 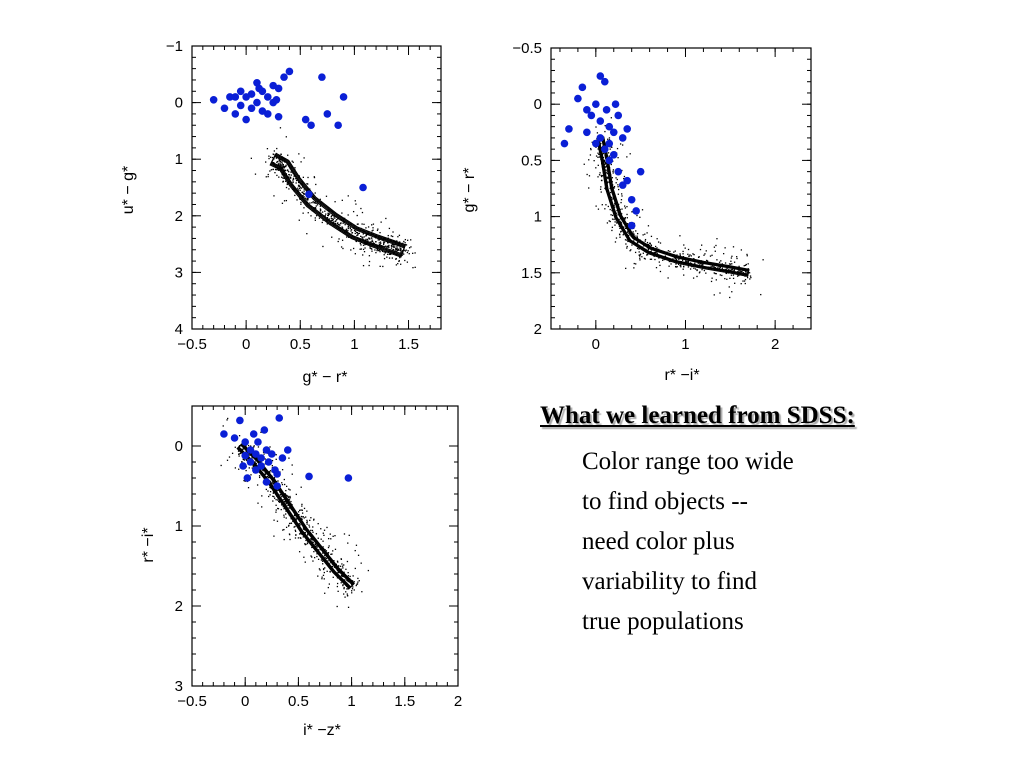 What do you see at coordinates (295, 516) in the screenshot?
I see `contour-line` at bounding box center [295, 516].